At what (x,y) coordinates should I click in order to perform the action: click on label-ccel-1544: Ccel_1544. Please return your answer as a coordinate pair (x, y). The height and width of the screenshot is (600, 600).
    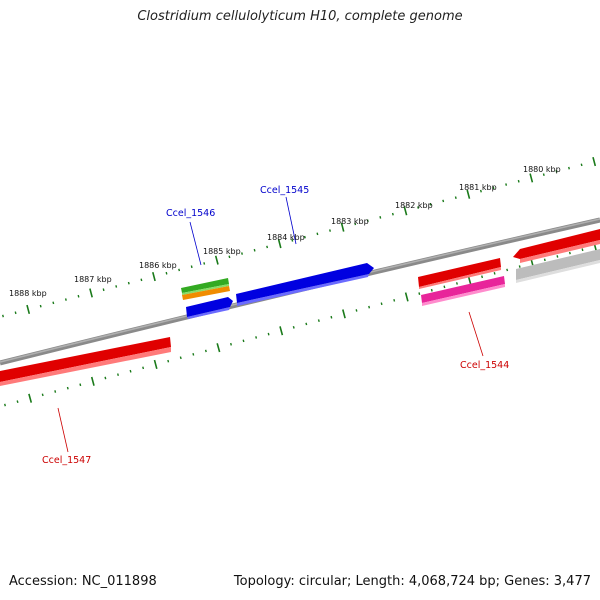
    Looking at the image, I should click on (484, 365).